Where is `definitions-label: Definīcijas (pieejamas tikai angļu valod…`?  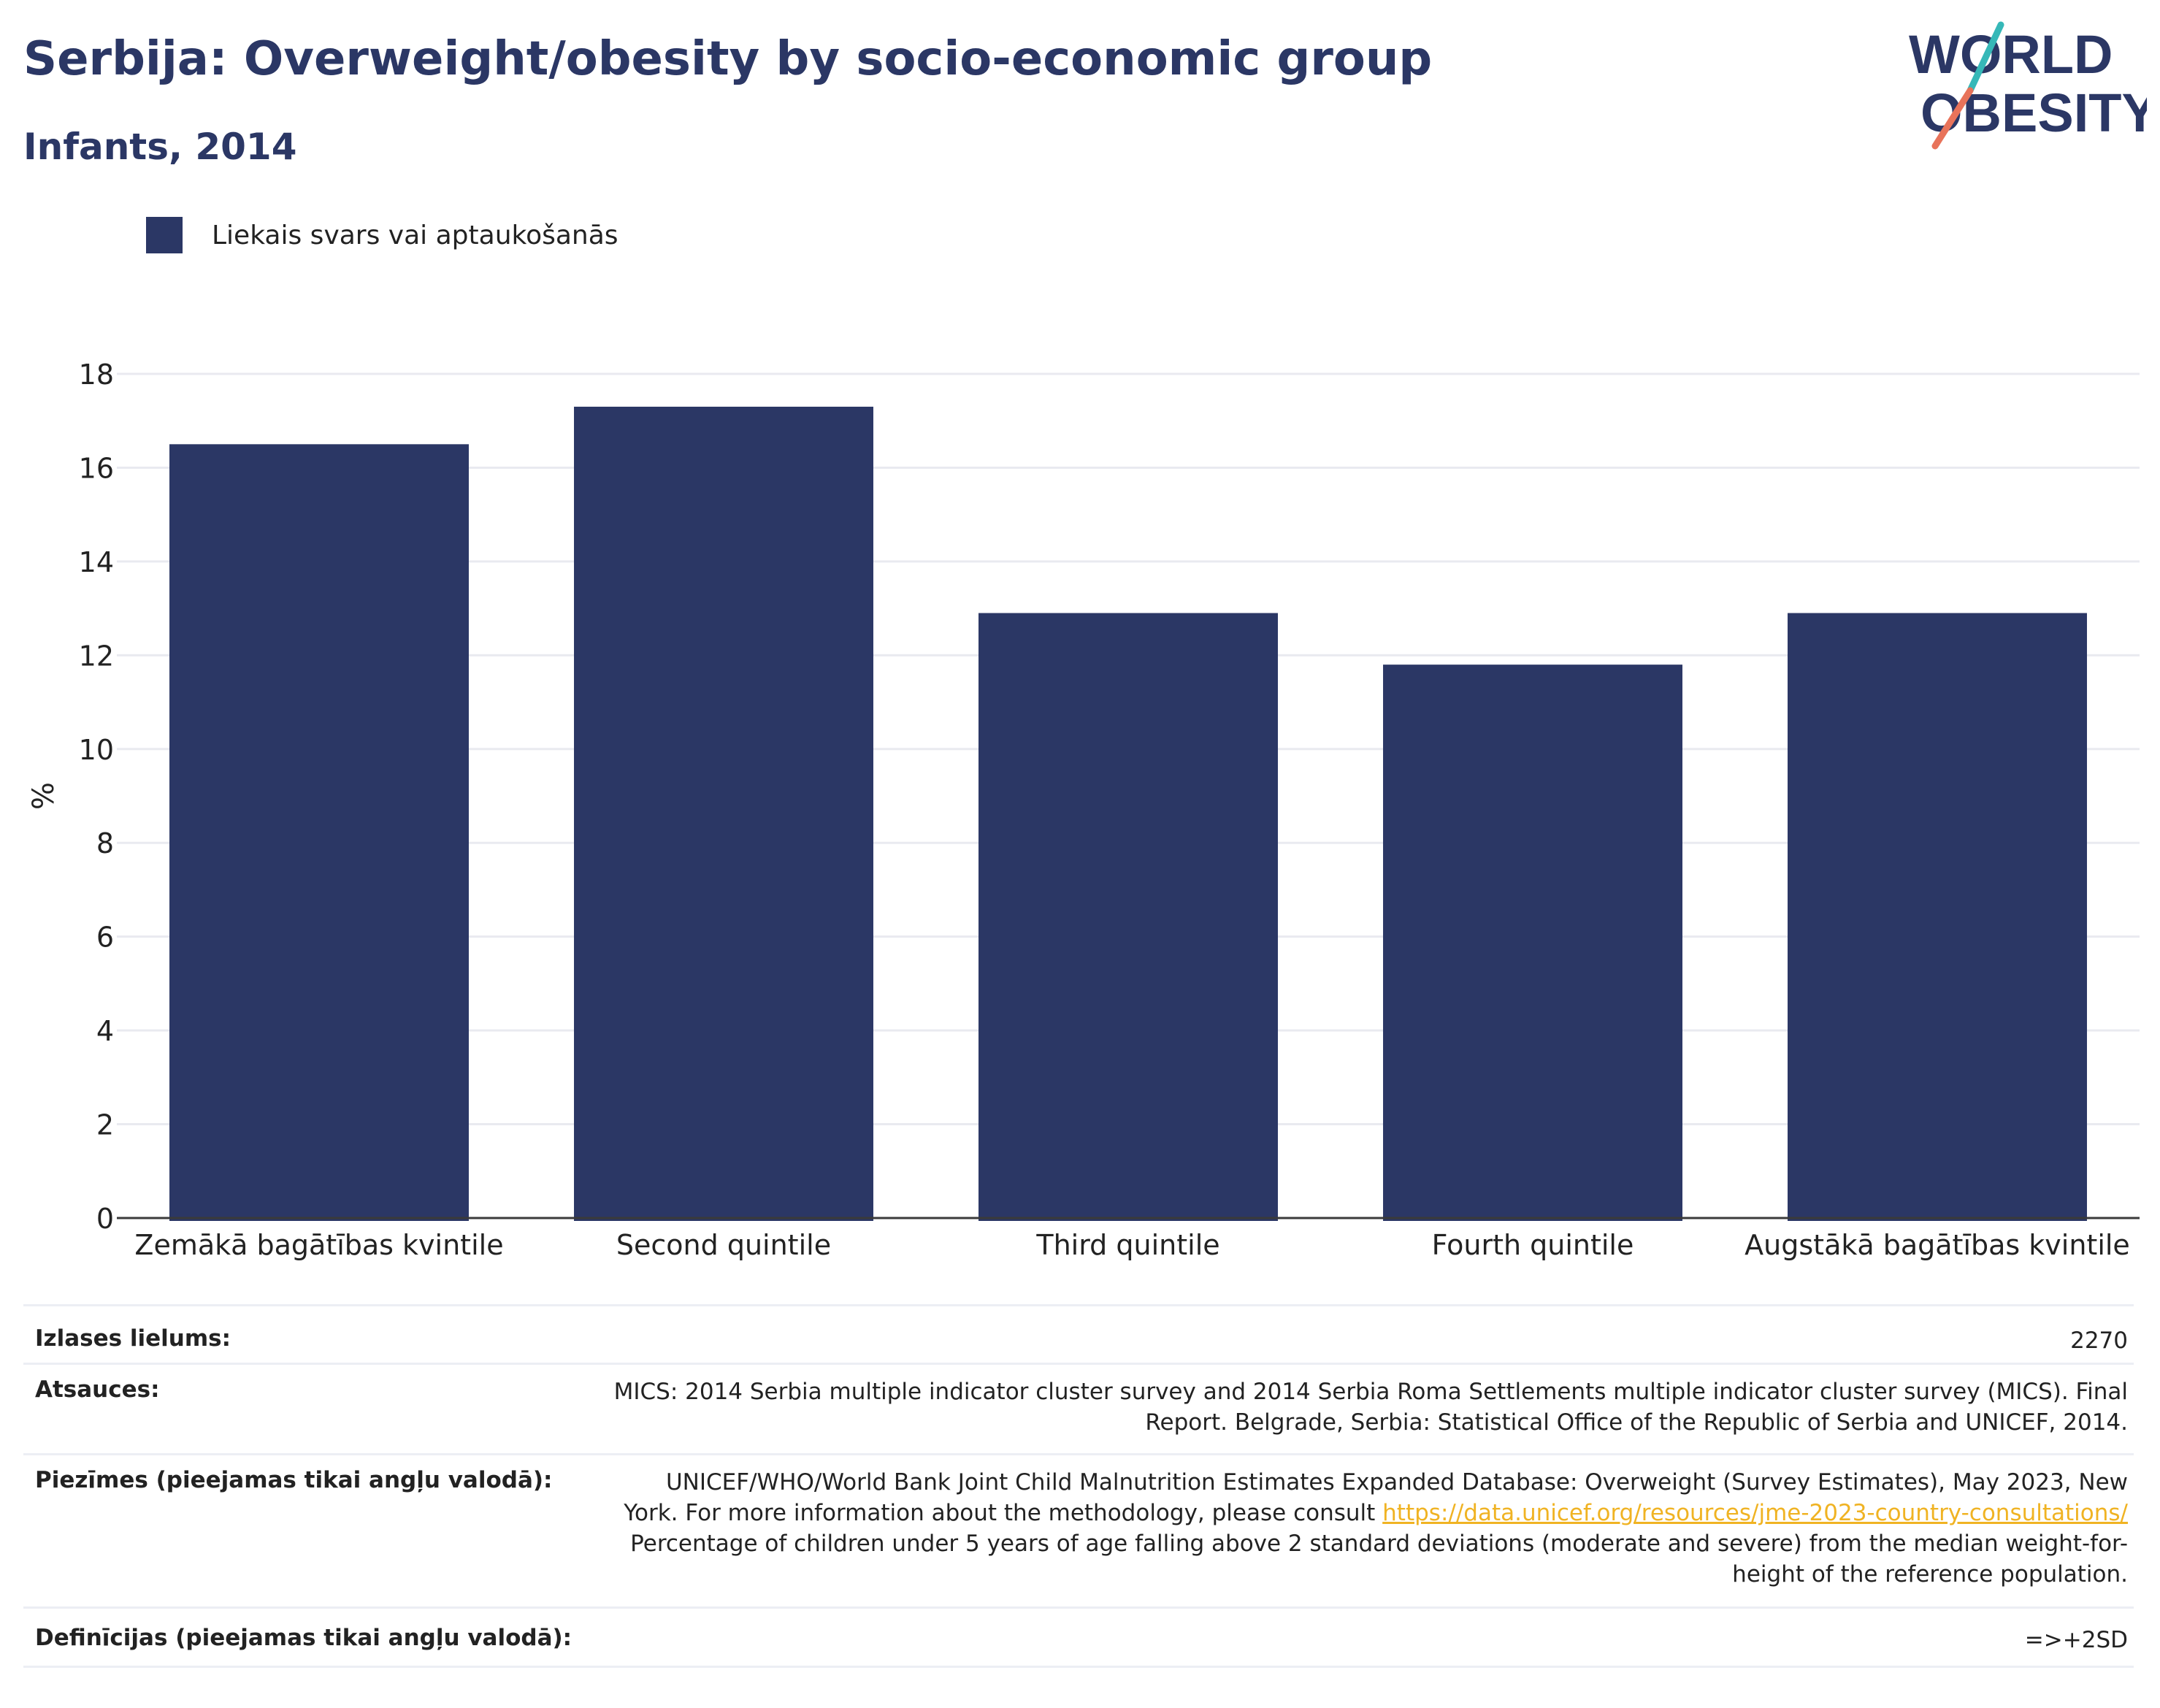 definitions-label: Definīcijas (pieejamas tikai angļu valod… is located at coordinates (303, 1638).